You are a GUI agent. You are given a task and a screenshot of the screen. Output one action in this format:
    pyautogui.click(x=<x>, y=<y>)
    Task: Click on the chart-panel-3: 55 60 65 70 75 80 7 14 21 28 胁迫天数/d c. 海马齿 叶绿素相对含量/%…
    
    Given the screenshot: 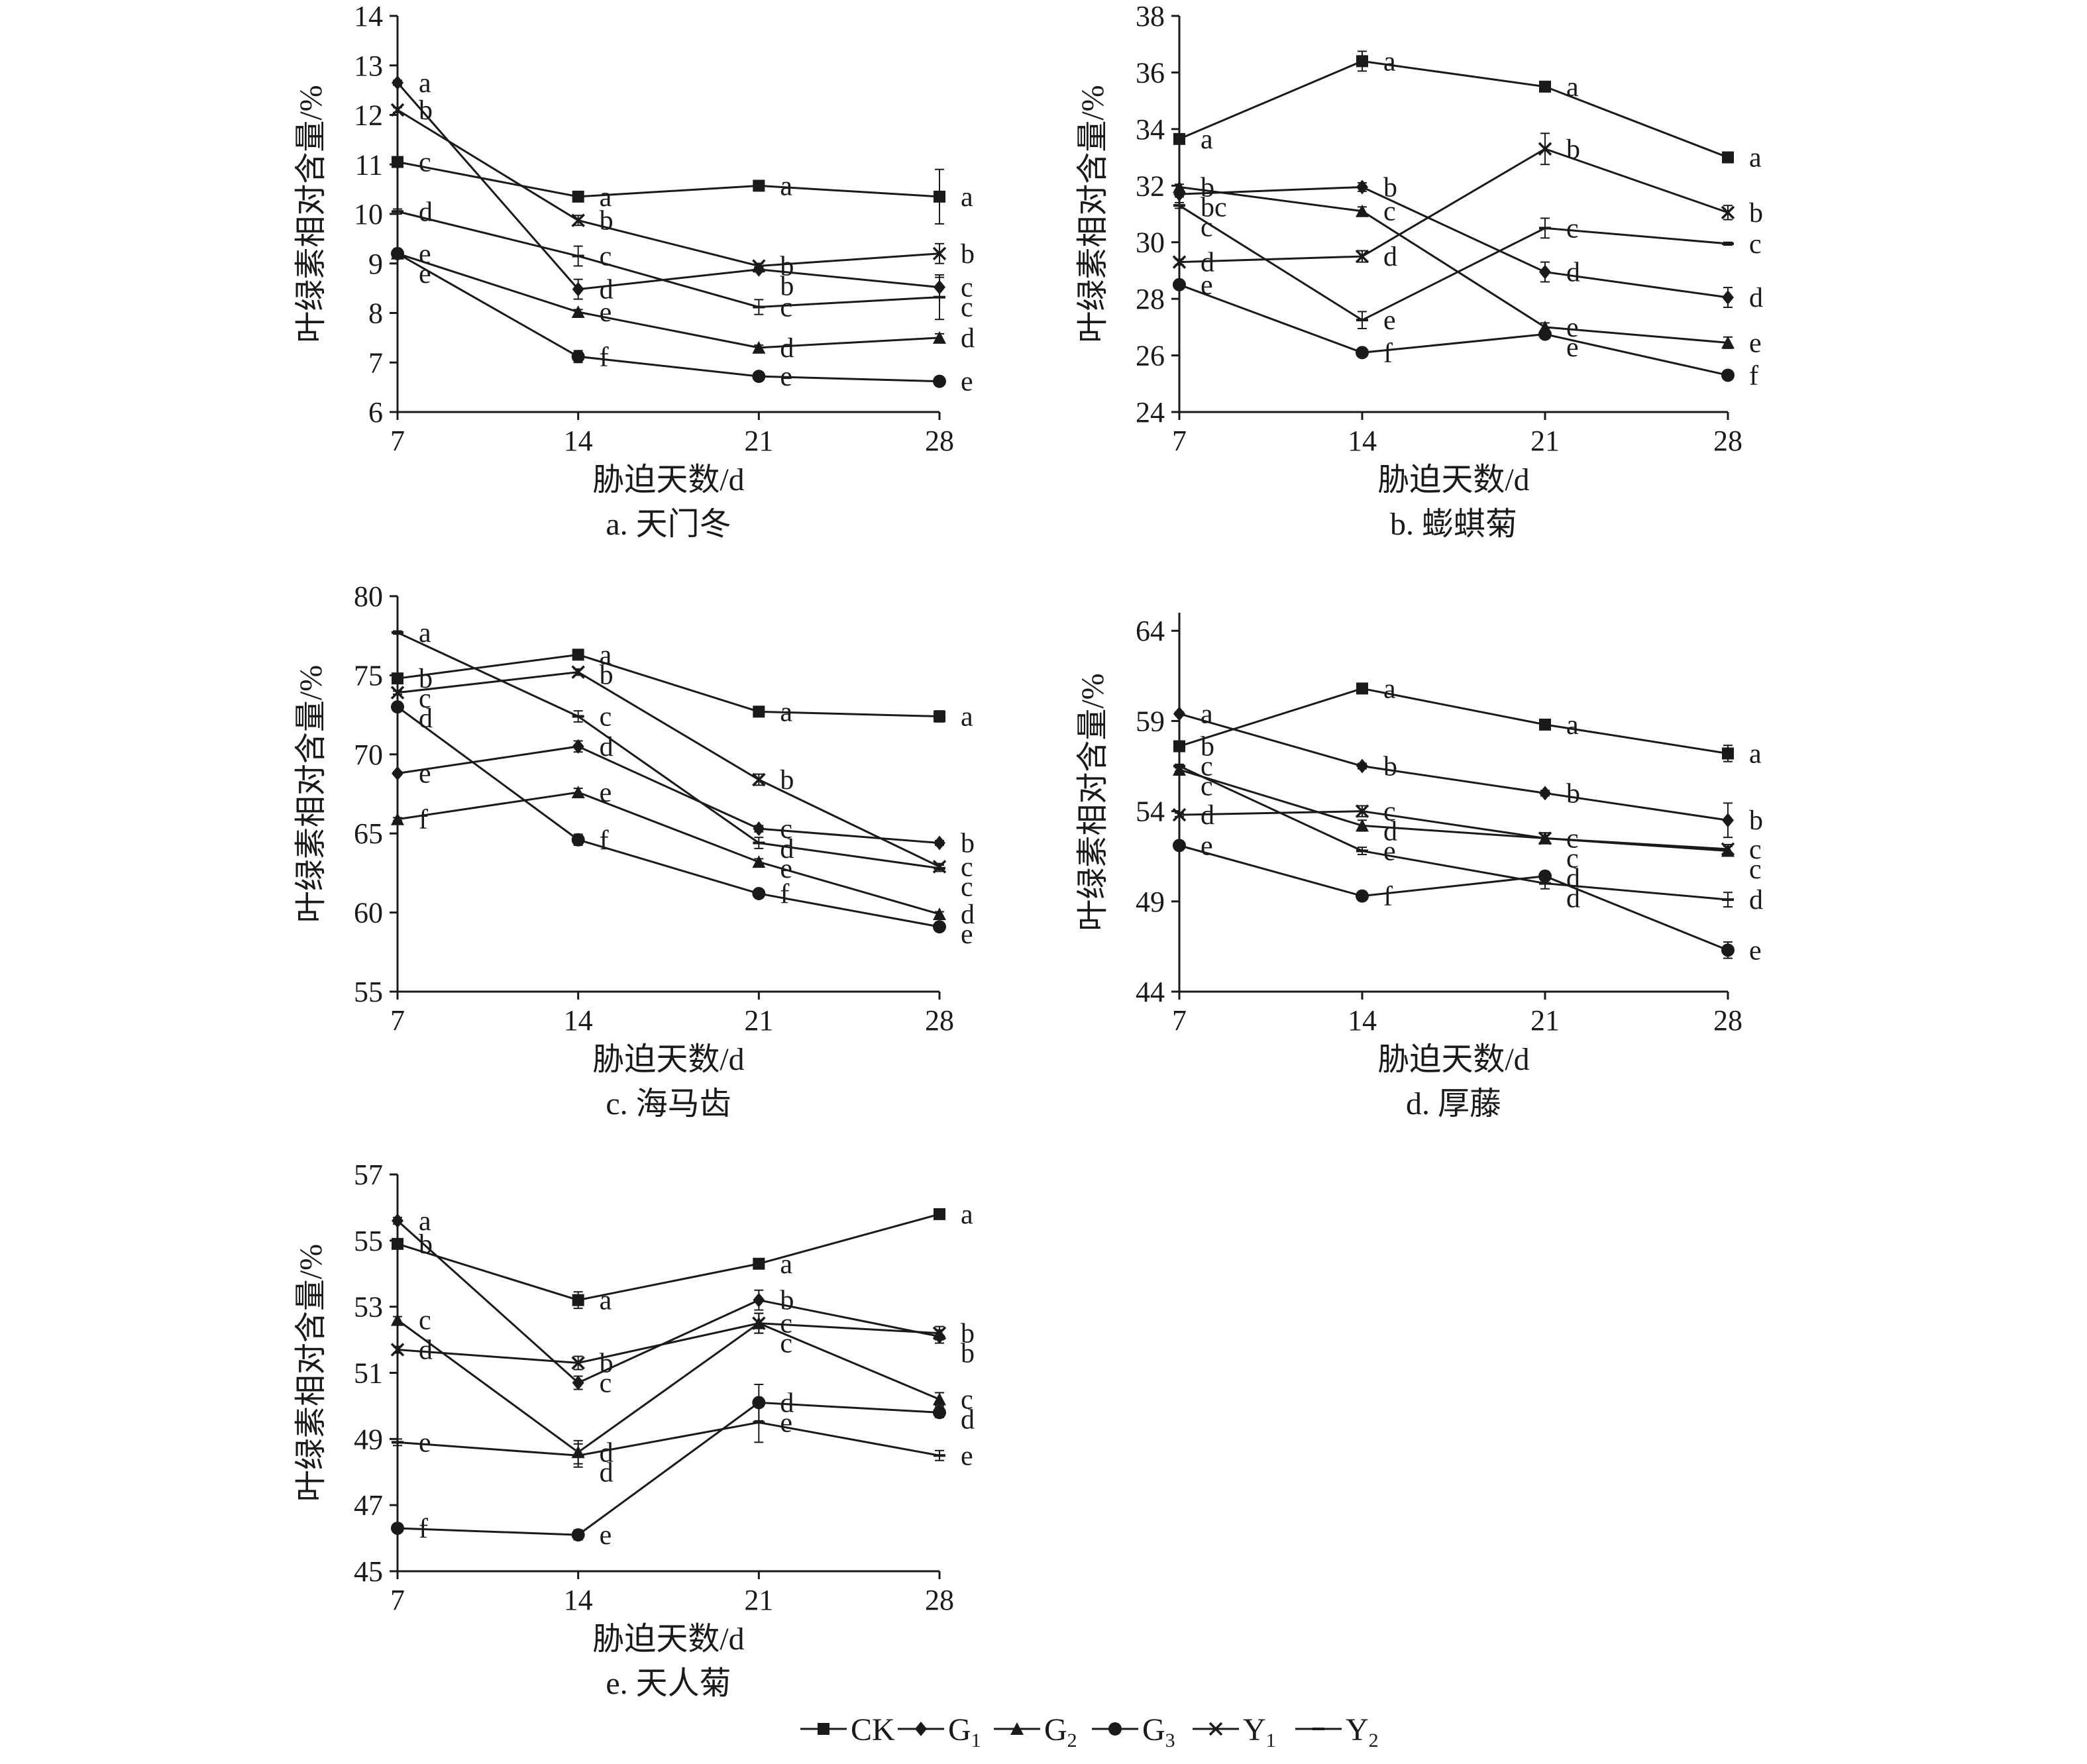 What is the action you would take?
    pyautogui.click(x=634, y=850)
    